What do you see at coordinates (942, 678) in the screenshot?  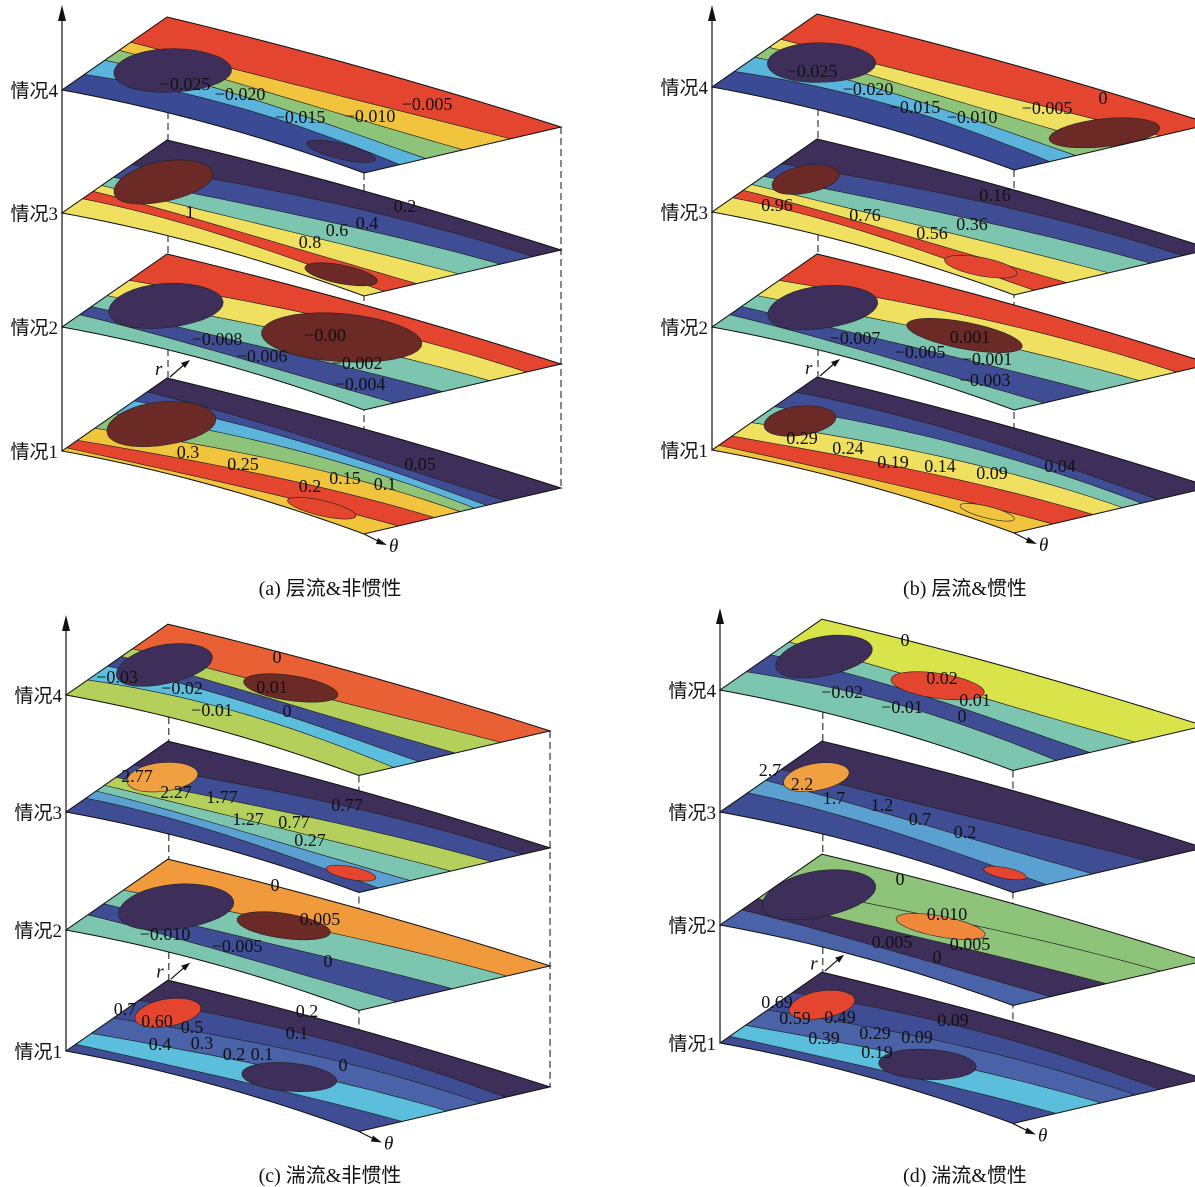 I see `contour-value-label: 0.02` at bounding box center [942, 678].